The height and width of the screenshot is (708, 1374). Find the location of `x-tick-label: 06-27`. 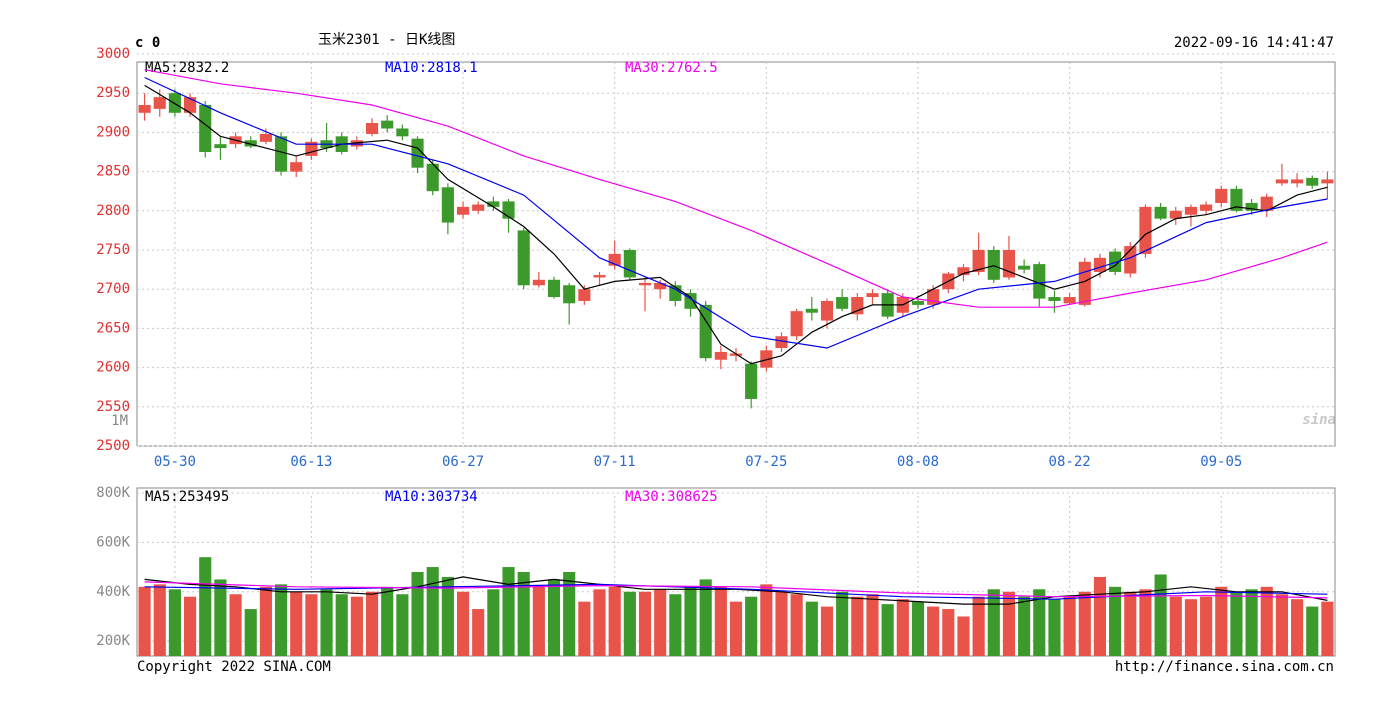

x-tick-label: 06-27 is located at coordinates (463, 462).